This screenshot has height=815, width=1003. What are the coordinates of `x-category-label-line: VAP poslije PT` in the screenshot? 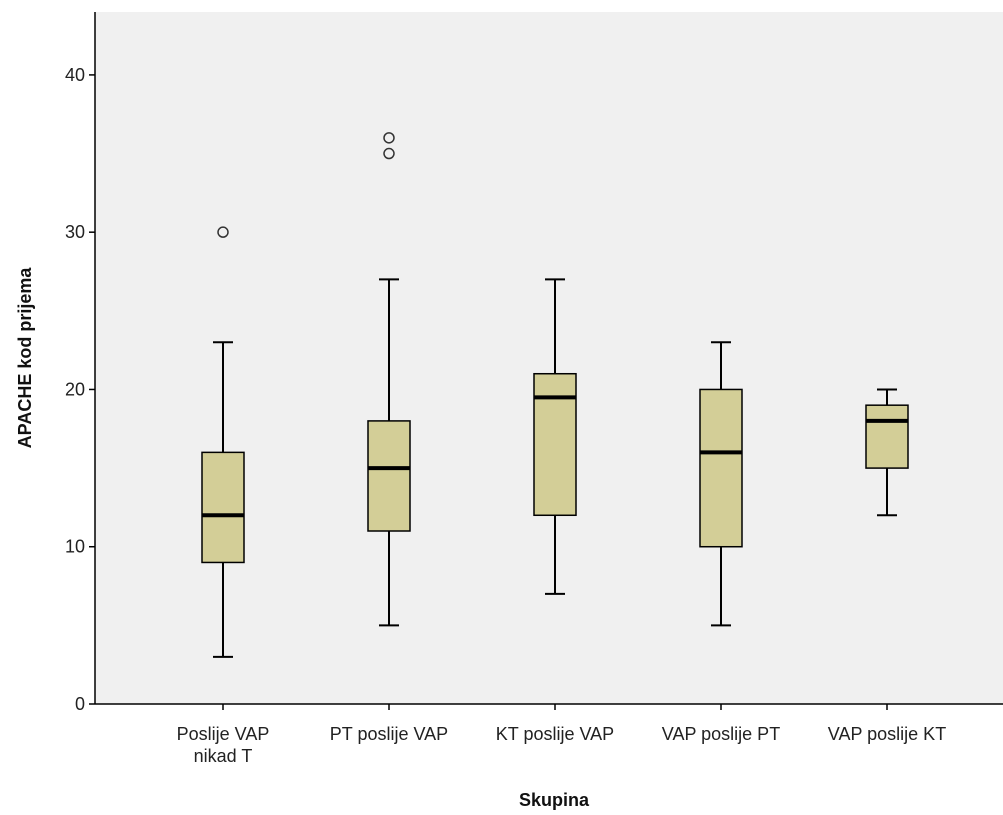 It's located at (721, 734).